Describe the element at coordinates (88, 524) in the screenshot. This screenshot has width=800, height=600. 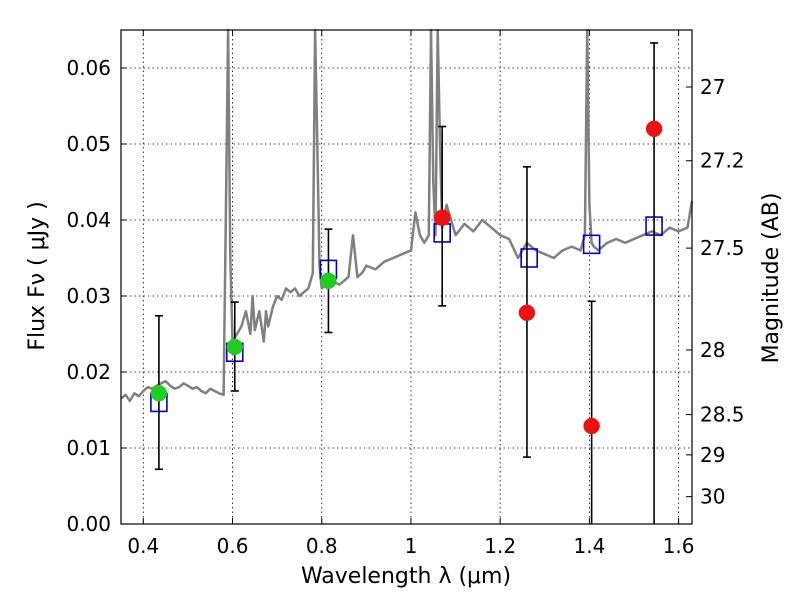
I see `y-tick-label: 0.00` at that location.